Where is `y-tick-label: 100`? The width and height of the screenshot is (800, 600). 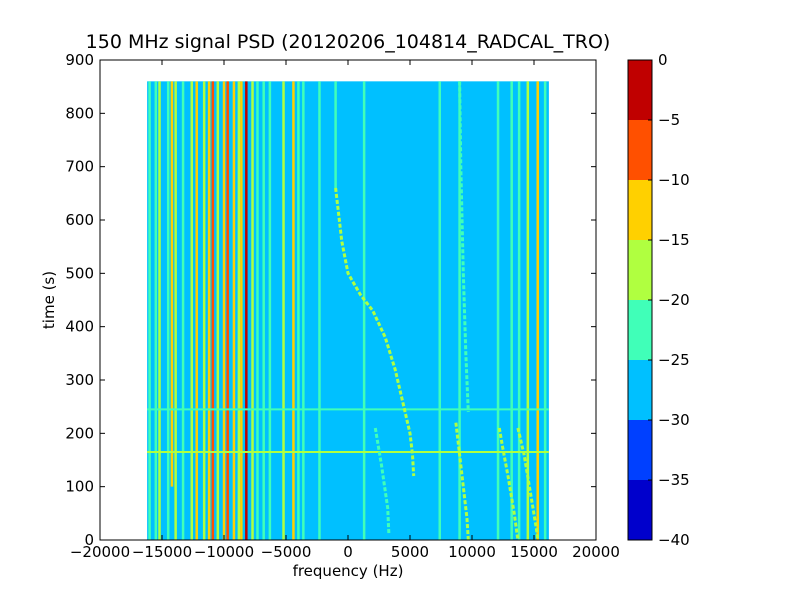
y-tick-label: 100 is located at coordinates (79, 487).